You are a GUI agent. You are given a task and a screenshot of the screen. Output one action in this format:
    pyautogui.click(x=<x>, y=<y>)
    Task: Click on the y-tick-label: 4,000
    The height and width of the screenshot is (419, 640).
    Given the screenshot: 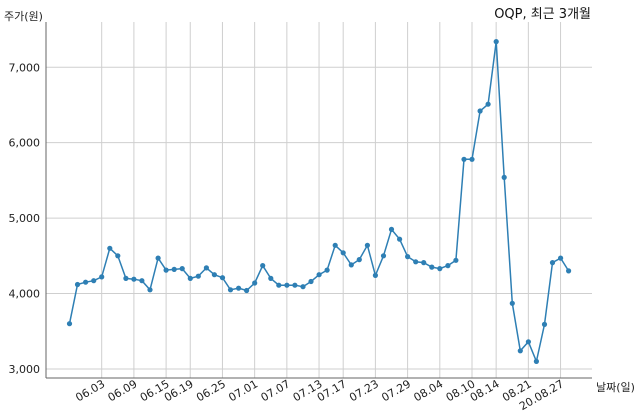 What is the action you would take?
    pyautogui.click(x=25, y=294)
    